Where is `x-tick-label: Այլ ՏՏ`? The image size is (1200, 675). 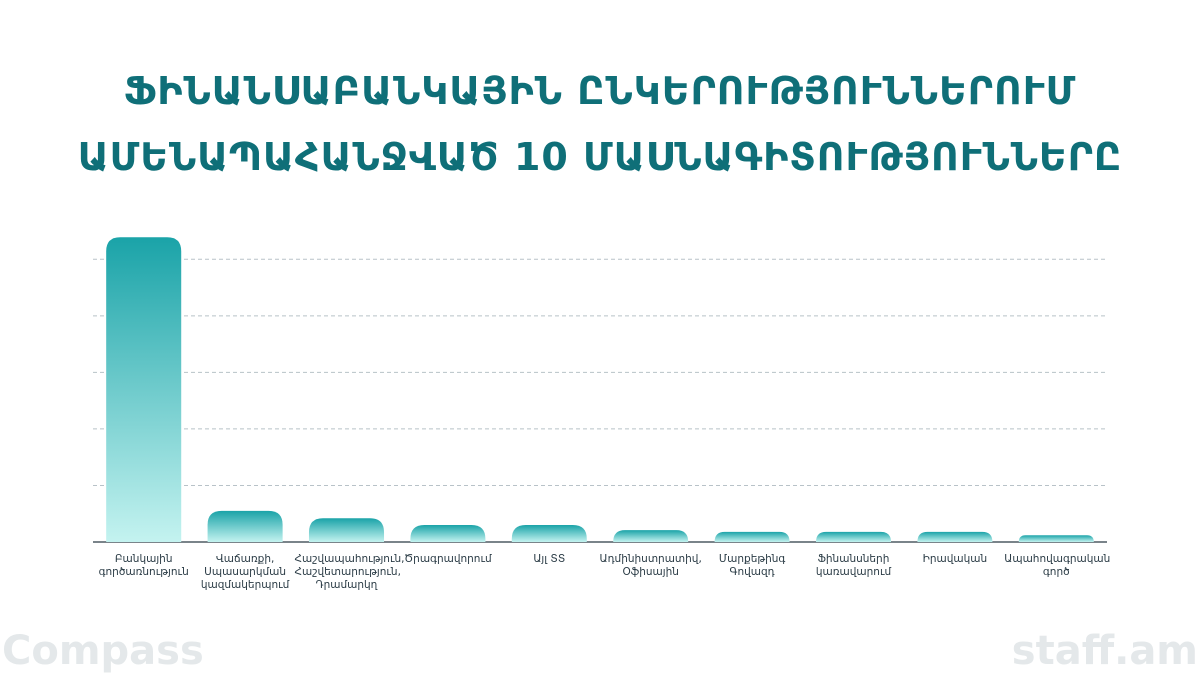 x-tick-label: Այլ ՏՏ is located at coordinates (549, 559).